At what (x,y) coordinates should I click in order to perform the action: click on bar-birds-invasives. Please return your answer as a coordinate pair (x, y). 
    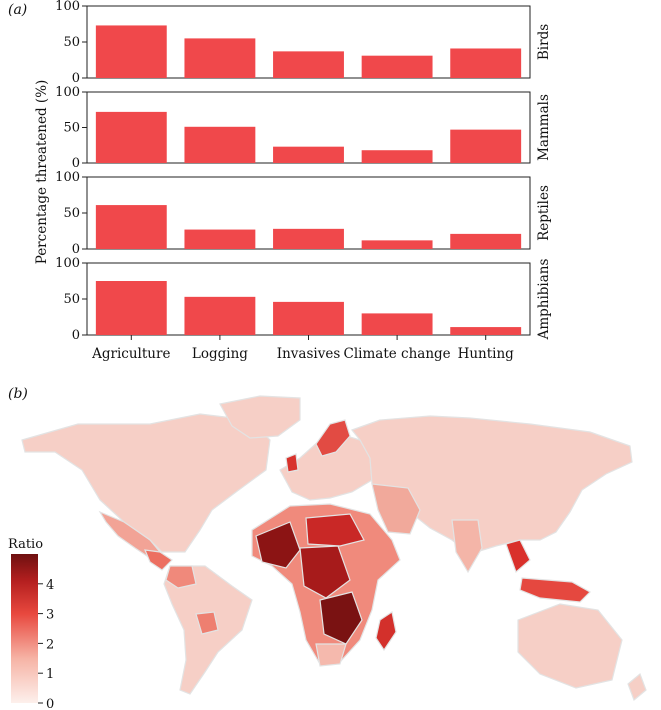
    Looking at the image, I should click on (308, 64).